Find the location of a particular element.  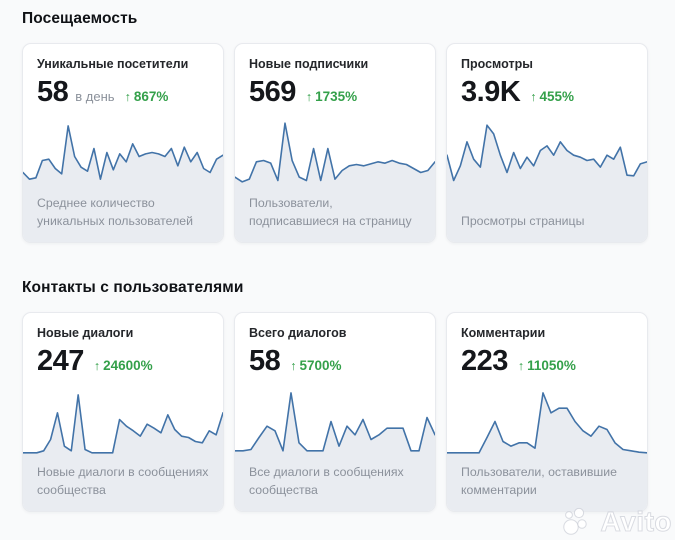

card-title: Комментарии is located at coordinates (503, 333).